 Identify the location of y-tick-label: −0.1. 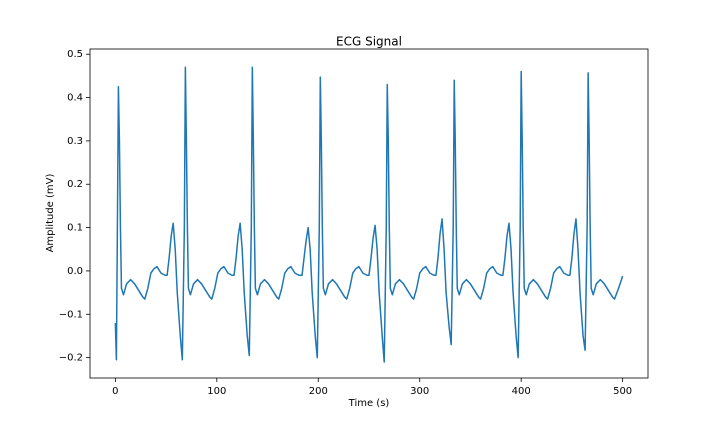
(71, 314).